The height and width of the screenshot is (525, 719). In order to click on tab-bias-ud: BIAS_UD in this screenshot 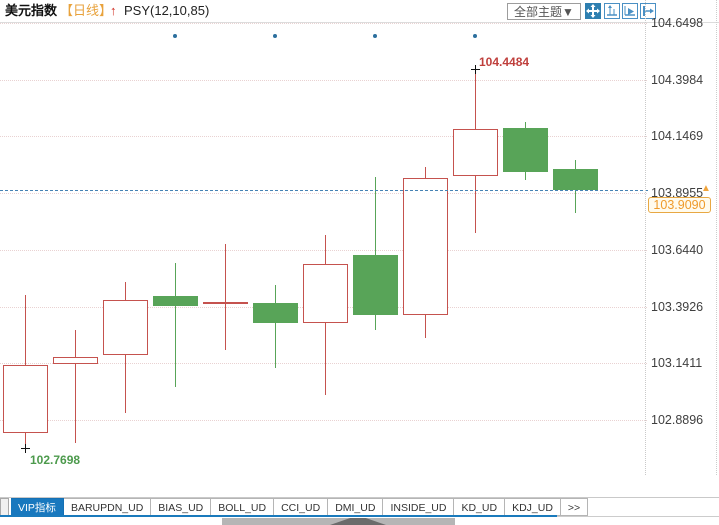, I will do `click(181, 507)`.